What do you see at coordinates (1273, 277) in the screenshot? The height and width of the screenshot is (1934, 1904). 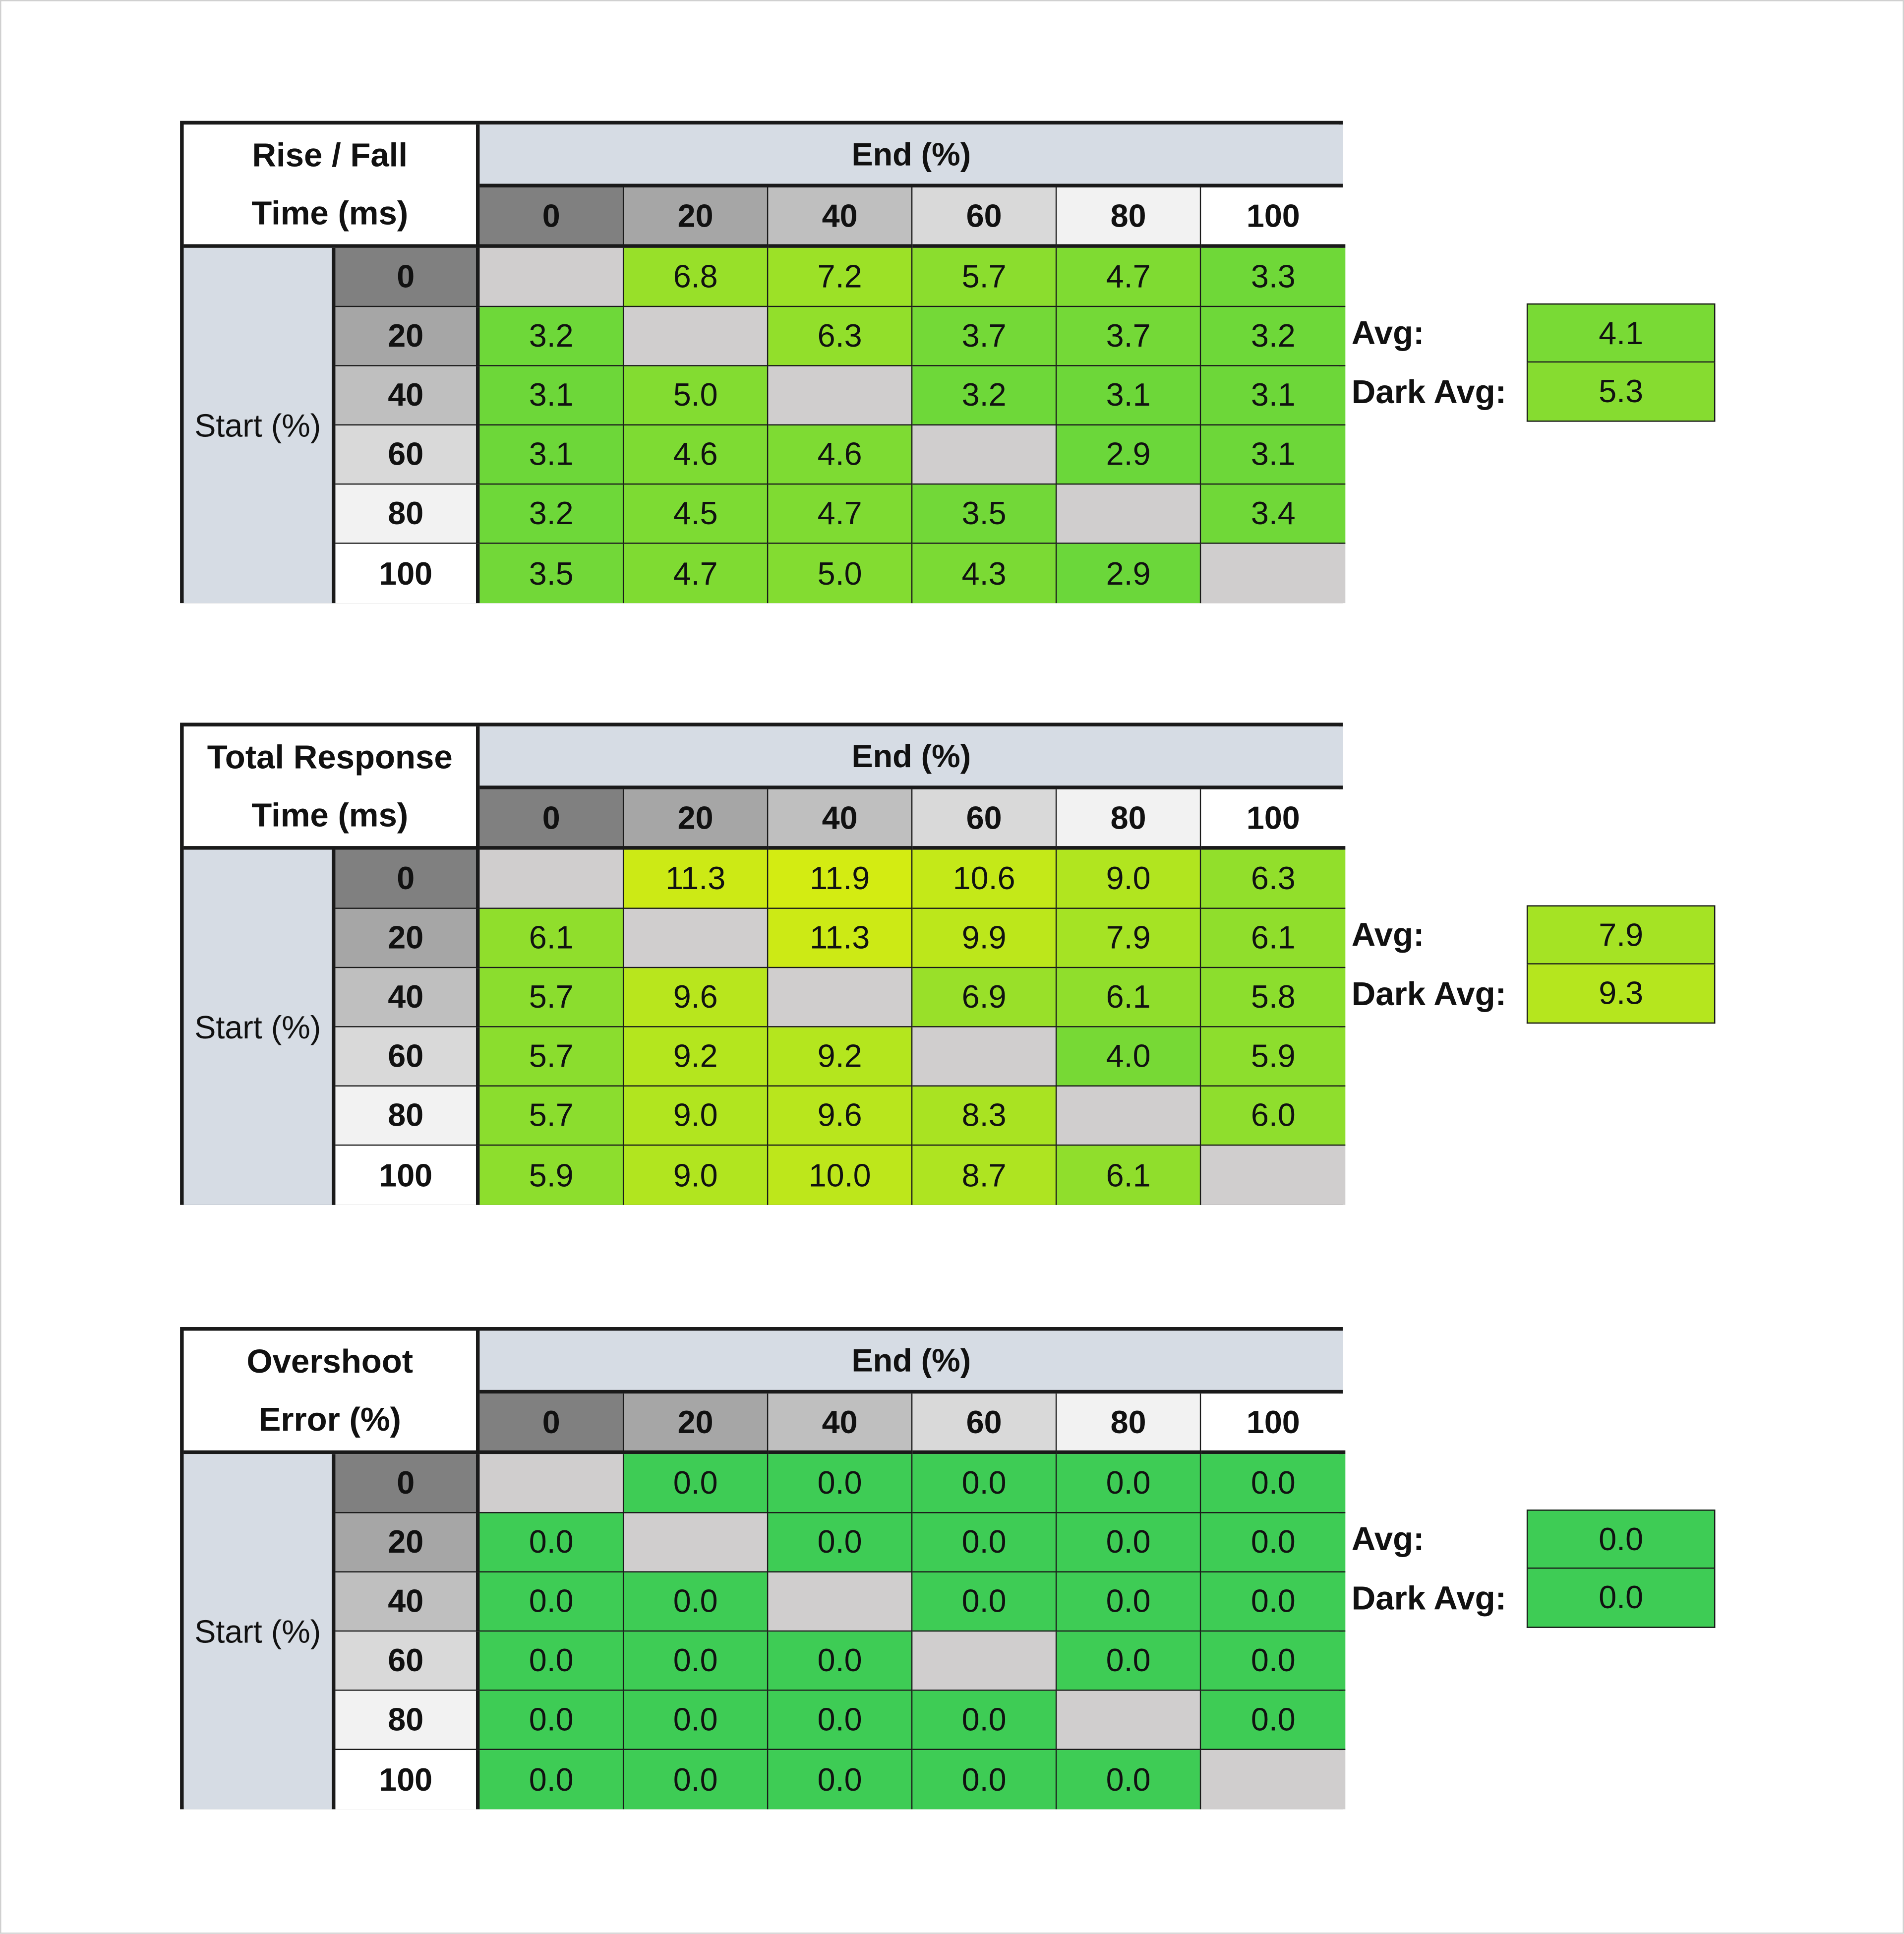 I see `data-cell: 3.3` at bounding box center [1273, 277].